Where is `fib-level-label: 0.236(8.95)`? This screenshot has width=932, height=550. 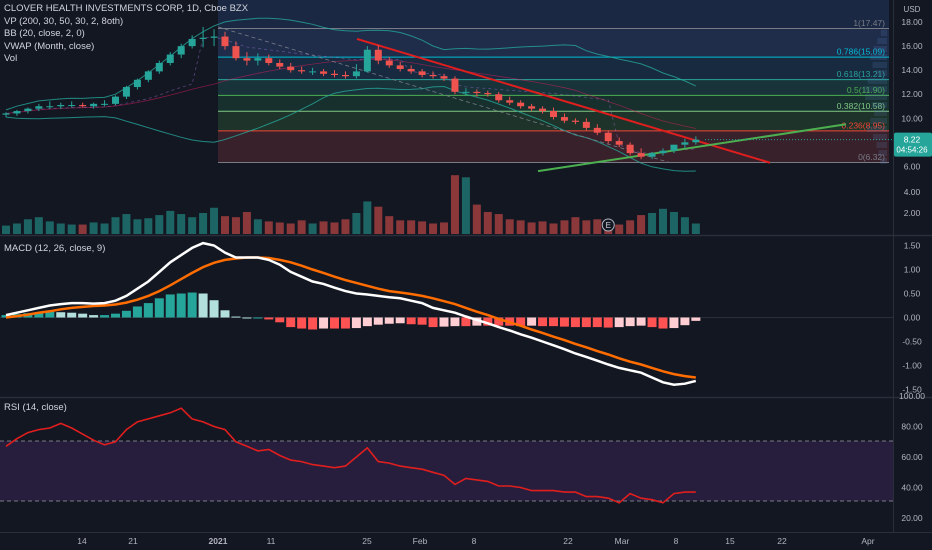 fib-level-label: 0.236(8.95) is located at coordinates (864, 125).